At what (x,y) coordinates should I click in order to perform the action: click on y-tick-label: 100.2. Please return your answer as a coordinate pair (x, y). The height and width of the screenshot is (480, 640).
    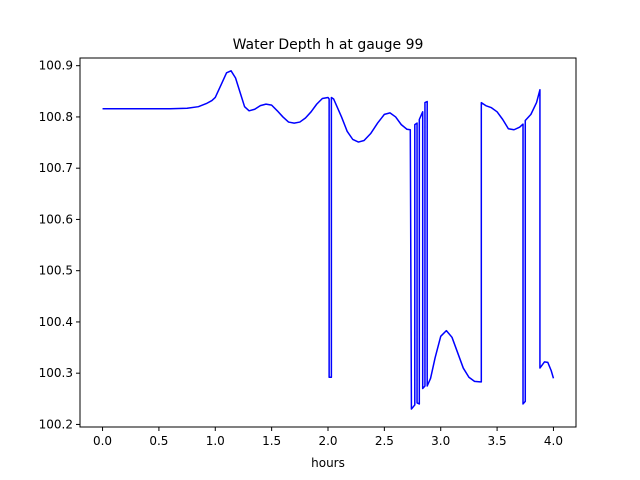
    Looking at the image, I should click on (56, 424).